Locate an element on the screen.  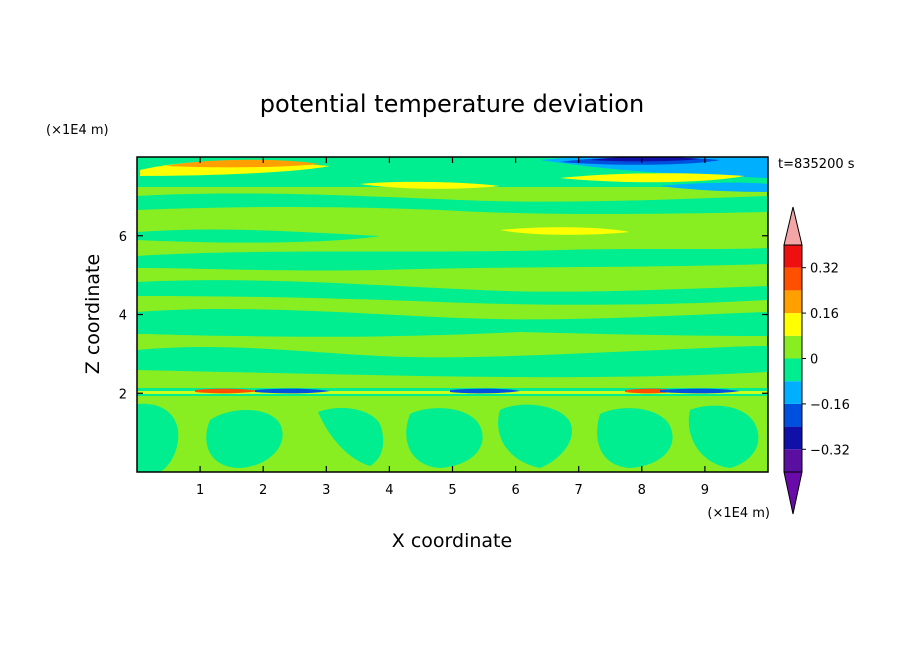
x-axis-label: X coordinate is located at coordinates (452, 541).